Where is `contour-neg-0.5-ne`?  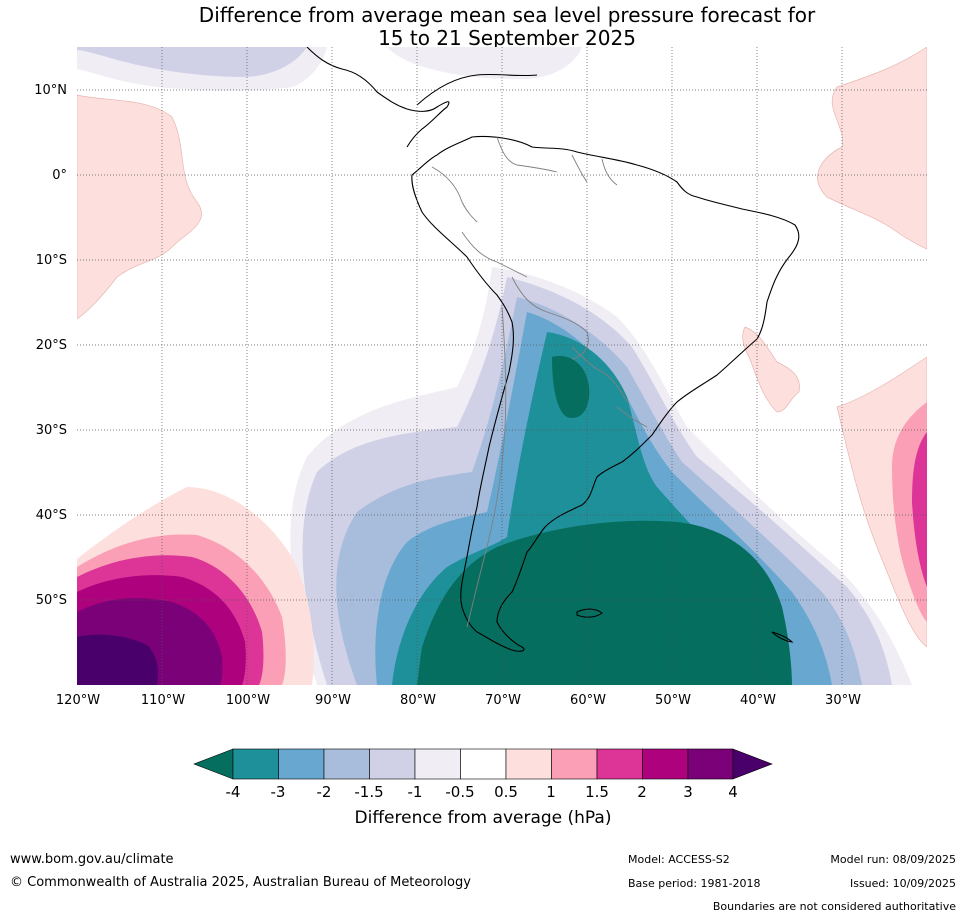
contour-neg-0.5-ne is located at coordinates (484, 63).